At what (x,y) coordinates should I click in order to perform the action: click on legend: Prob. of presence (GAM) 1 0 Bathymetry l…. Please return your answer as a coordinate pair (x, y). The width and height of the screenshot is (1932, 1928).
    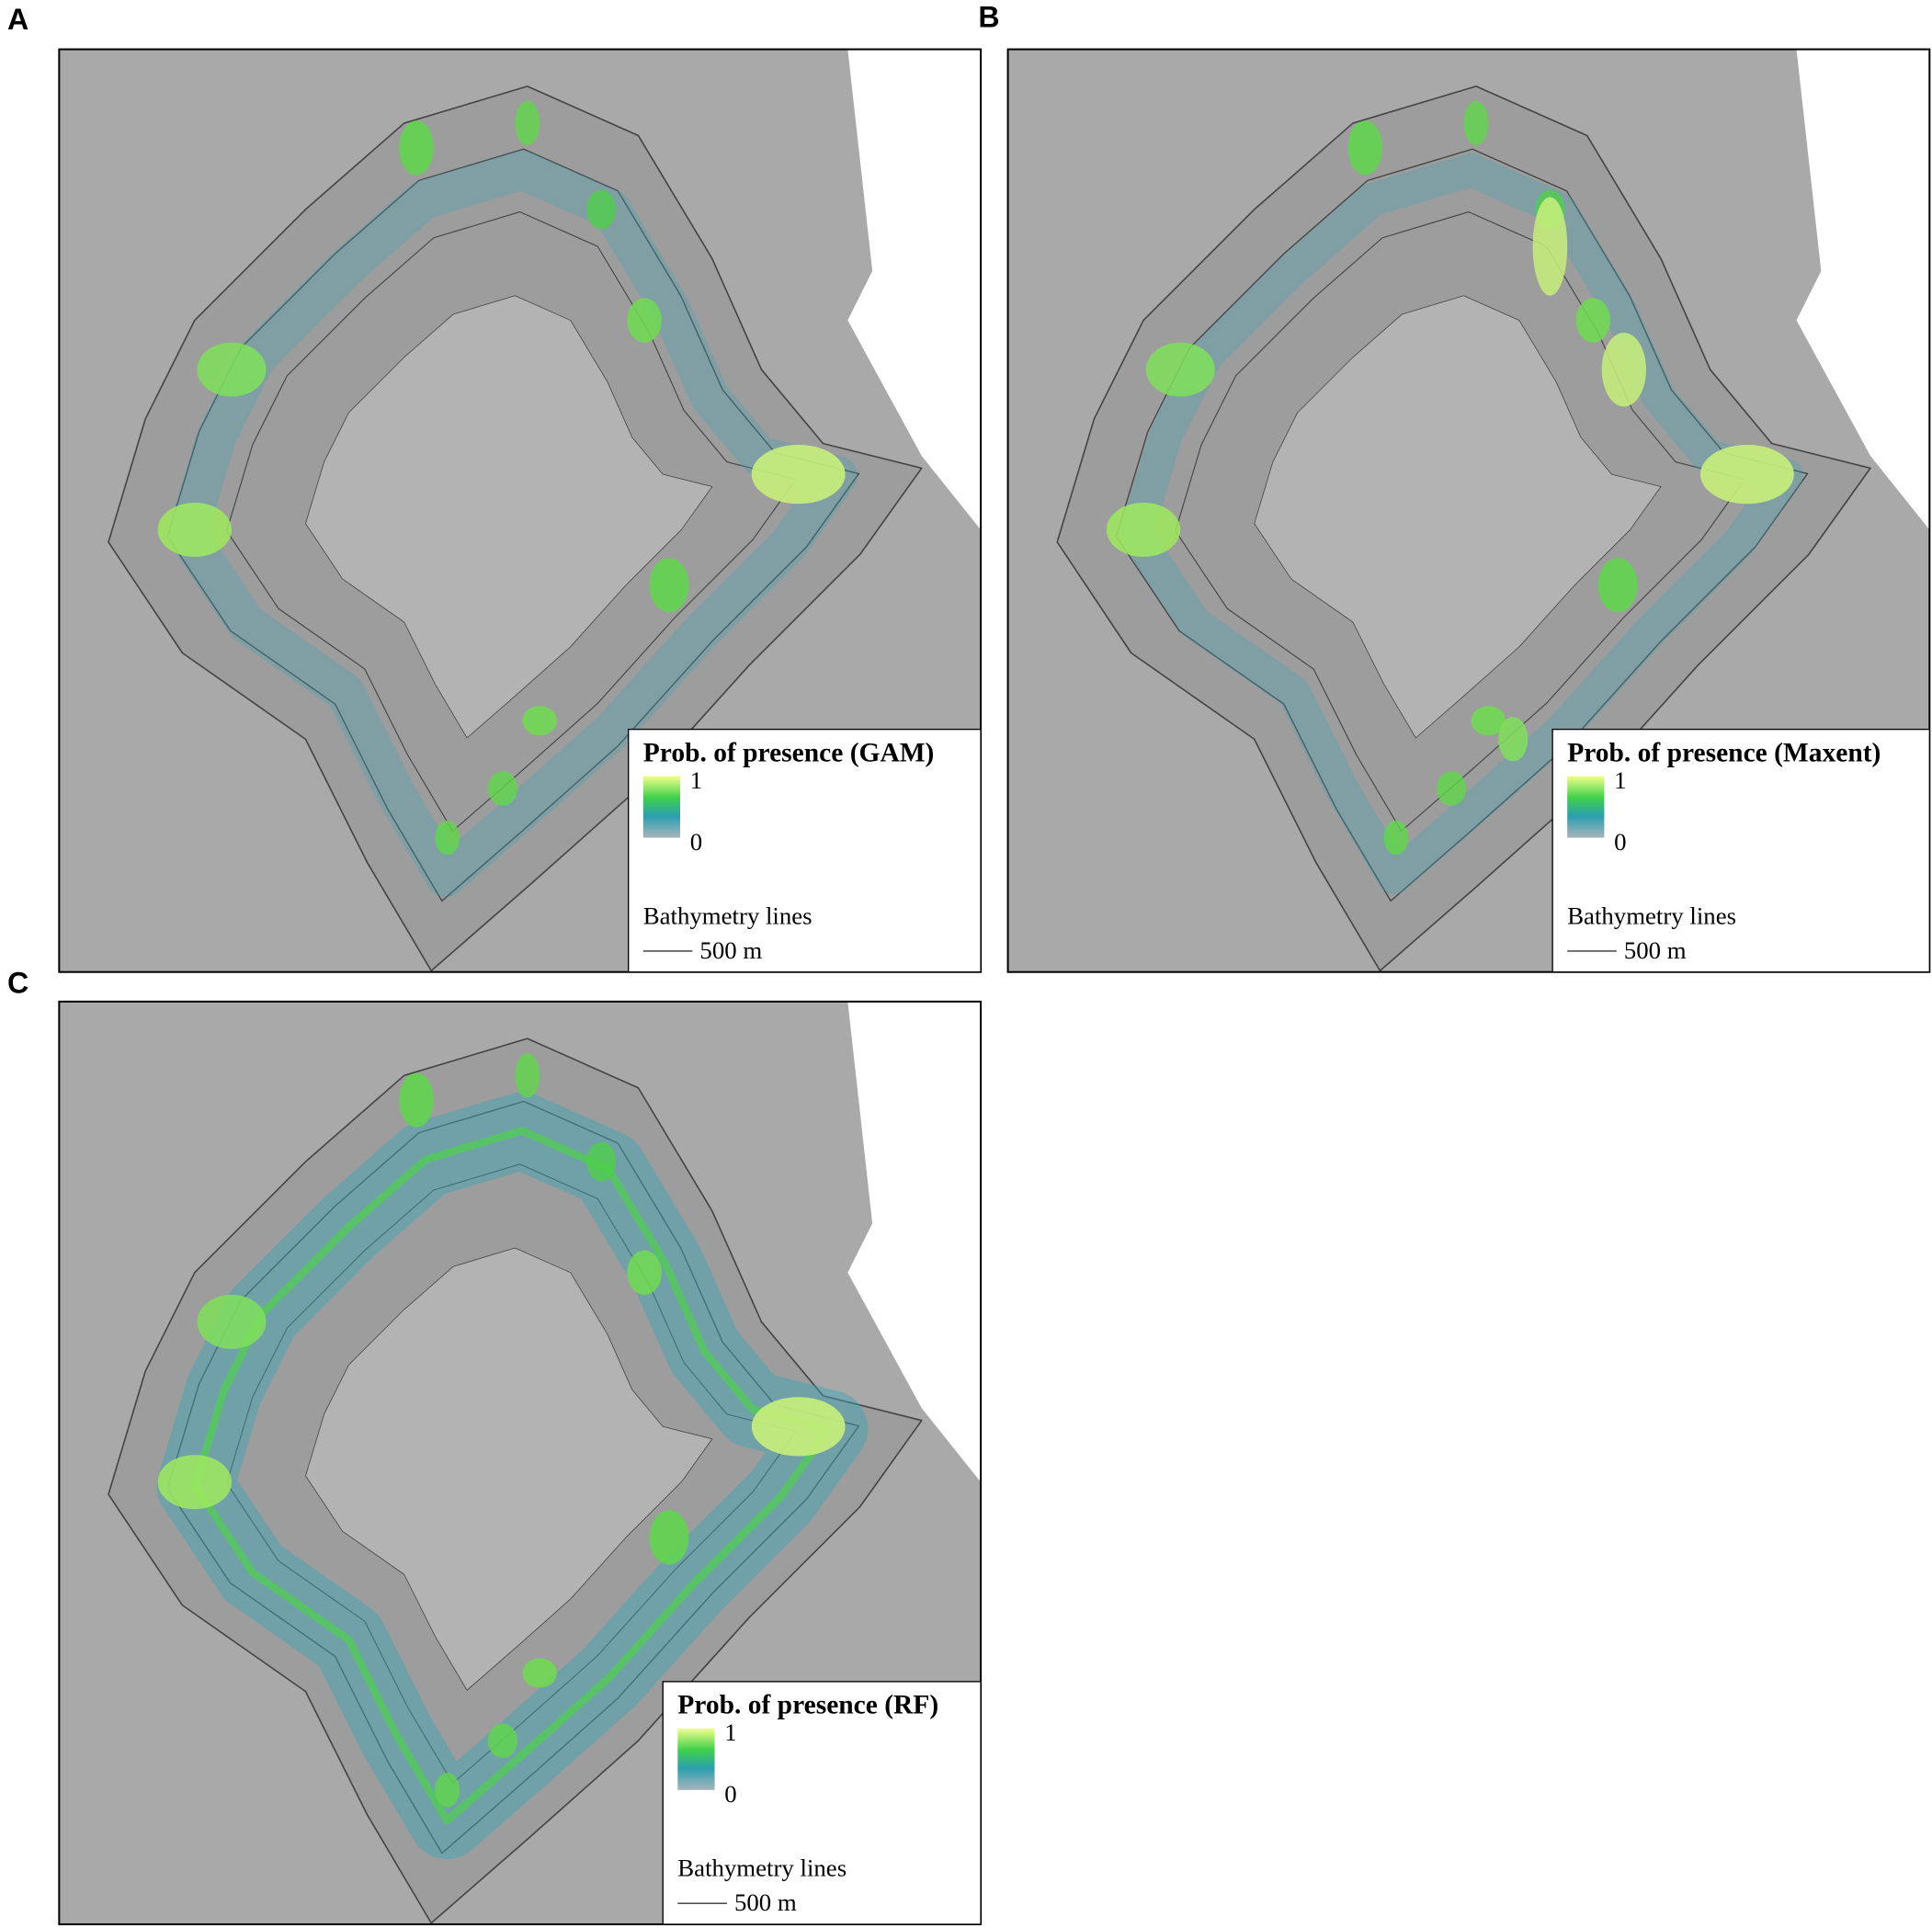
    Looking at the image, I should click on (805, 850).